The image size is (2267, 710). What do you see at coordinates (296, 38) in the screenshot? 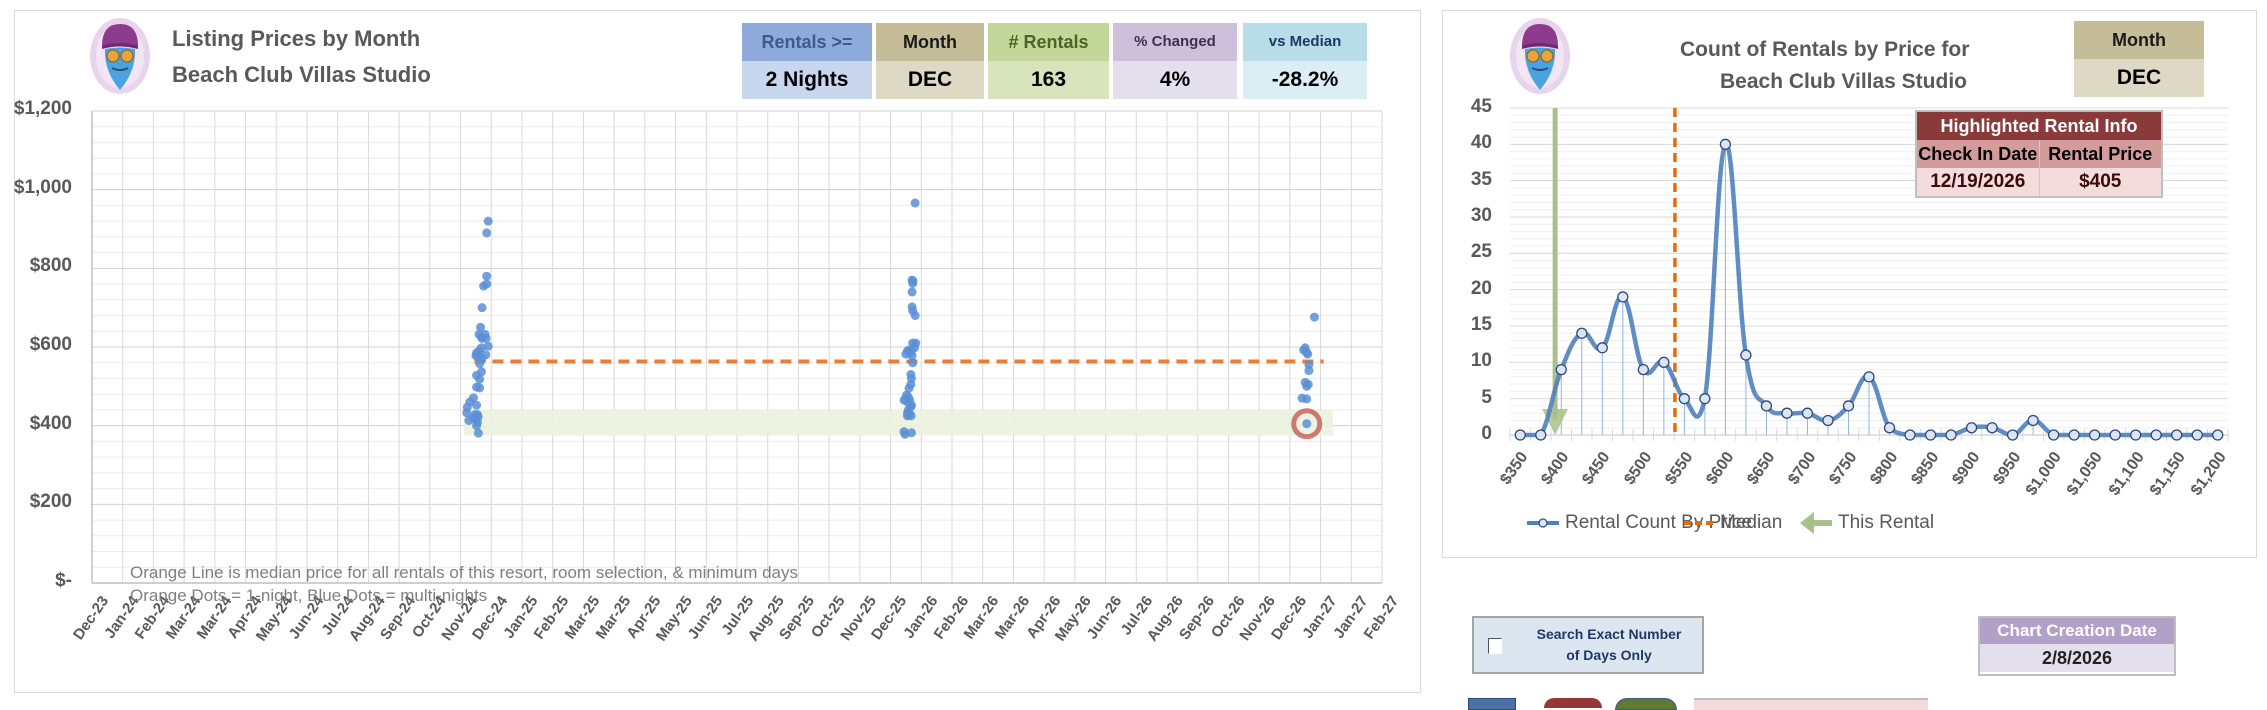
I see `left-chart-title: Listing Prices by Month` at bounding box center [296, 38].